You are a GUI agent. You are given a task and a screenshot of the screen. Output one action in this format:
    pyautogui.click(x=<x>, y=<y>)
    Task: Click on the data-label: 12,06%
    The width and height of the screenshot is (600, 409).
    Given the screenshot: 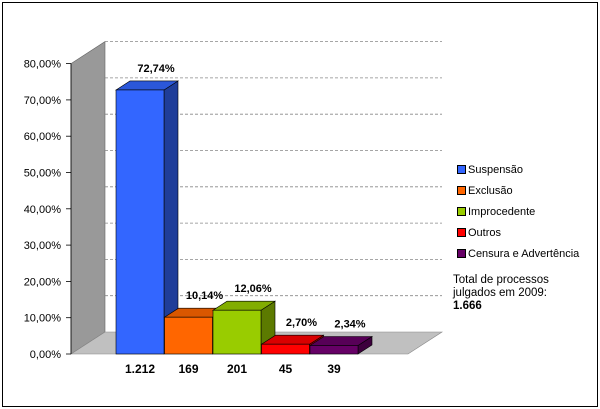 What is the action you would take?
    pyautogui.click(x=253, y=289)
    